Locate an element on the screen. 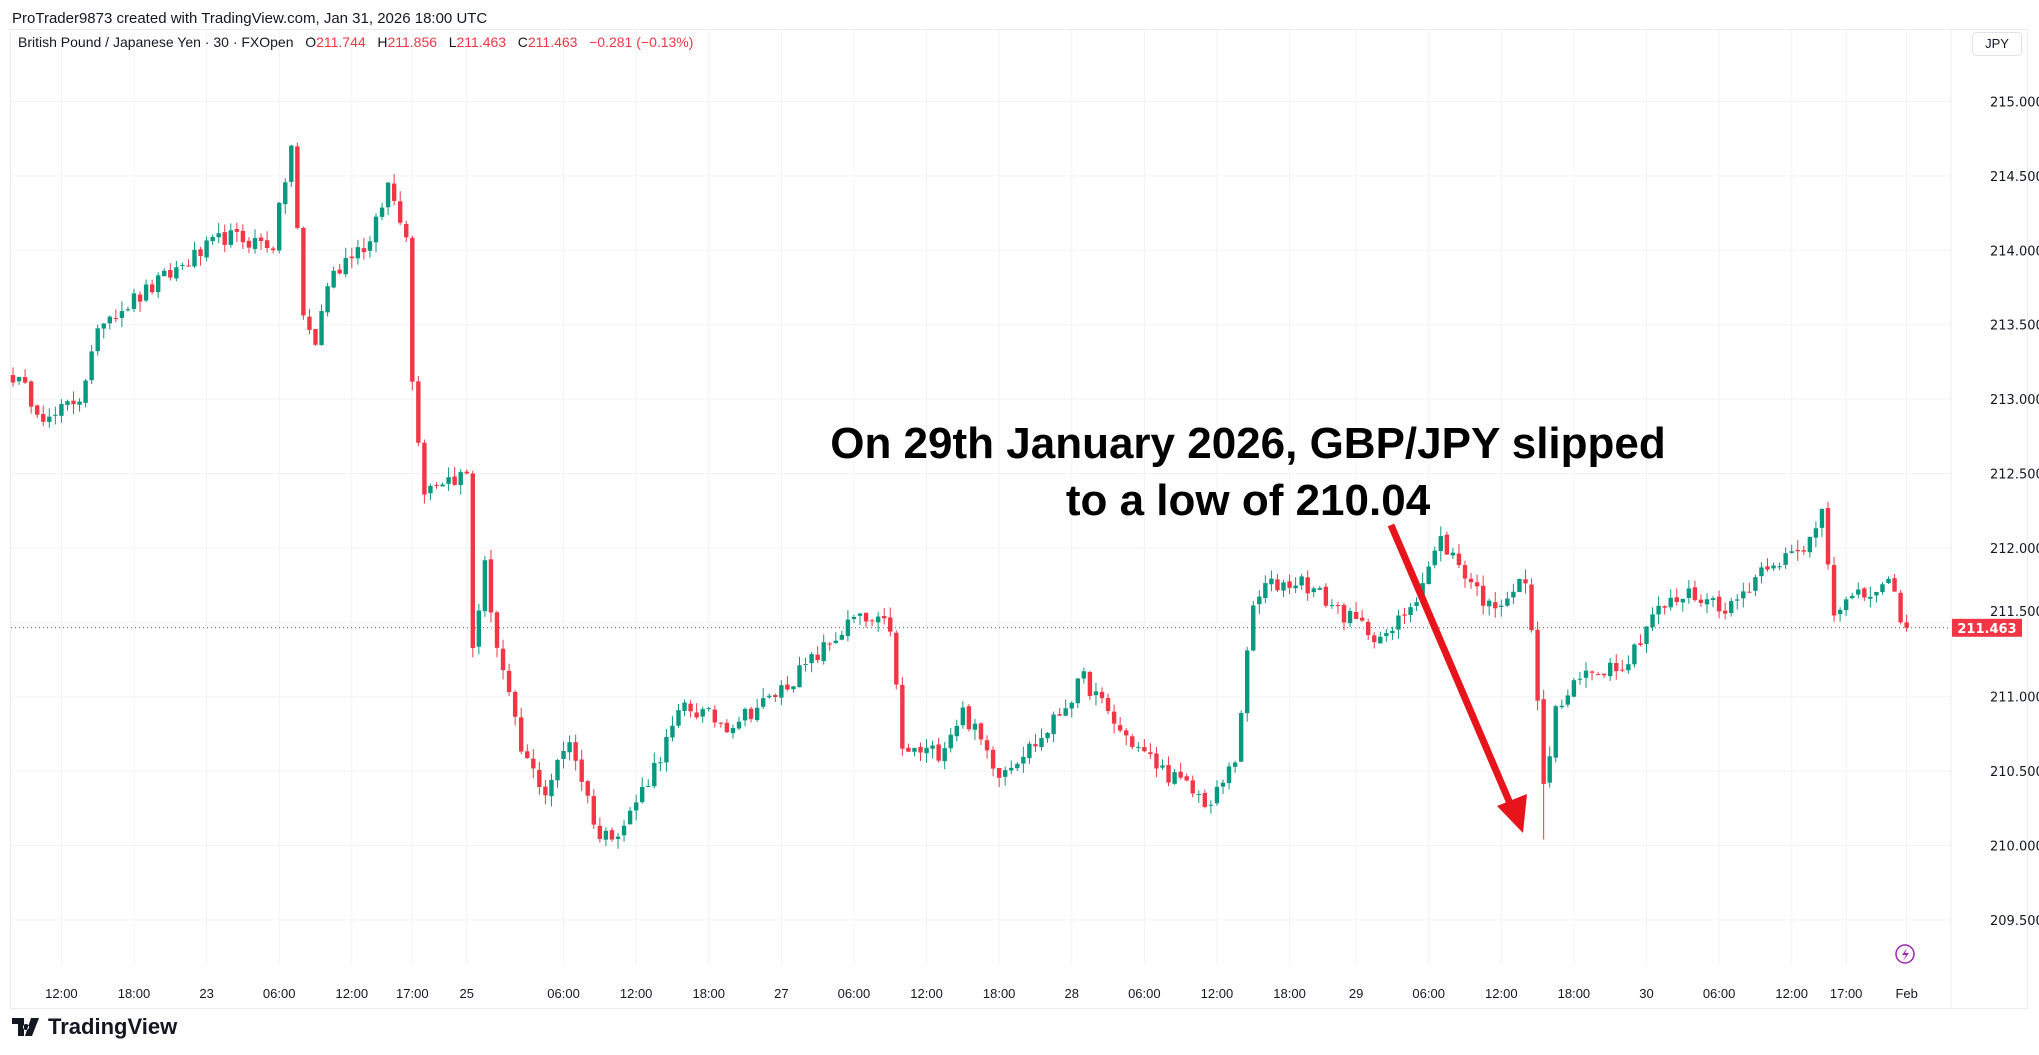 This screenshot has height=1055, width=2039. tradingview-logo: TradingView is located at coordinates (94, 1027).